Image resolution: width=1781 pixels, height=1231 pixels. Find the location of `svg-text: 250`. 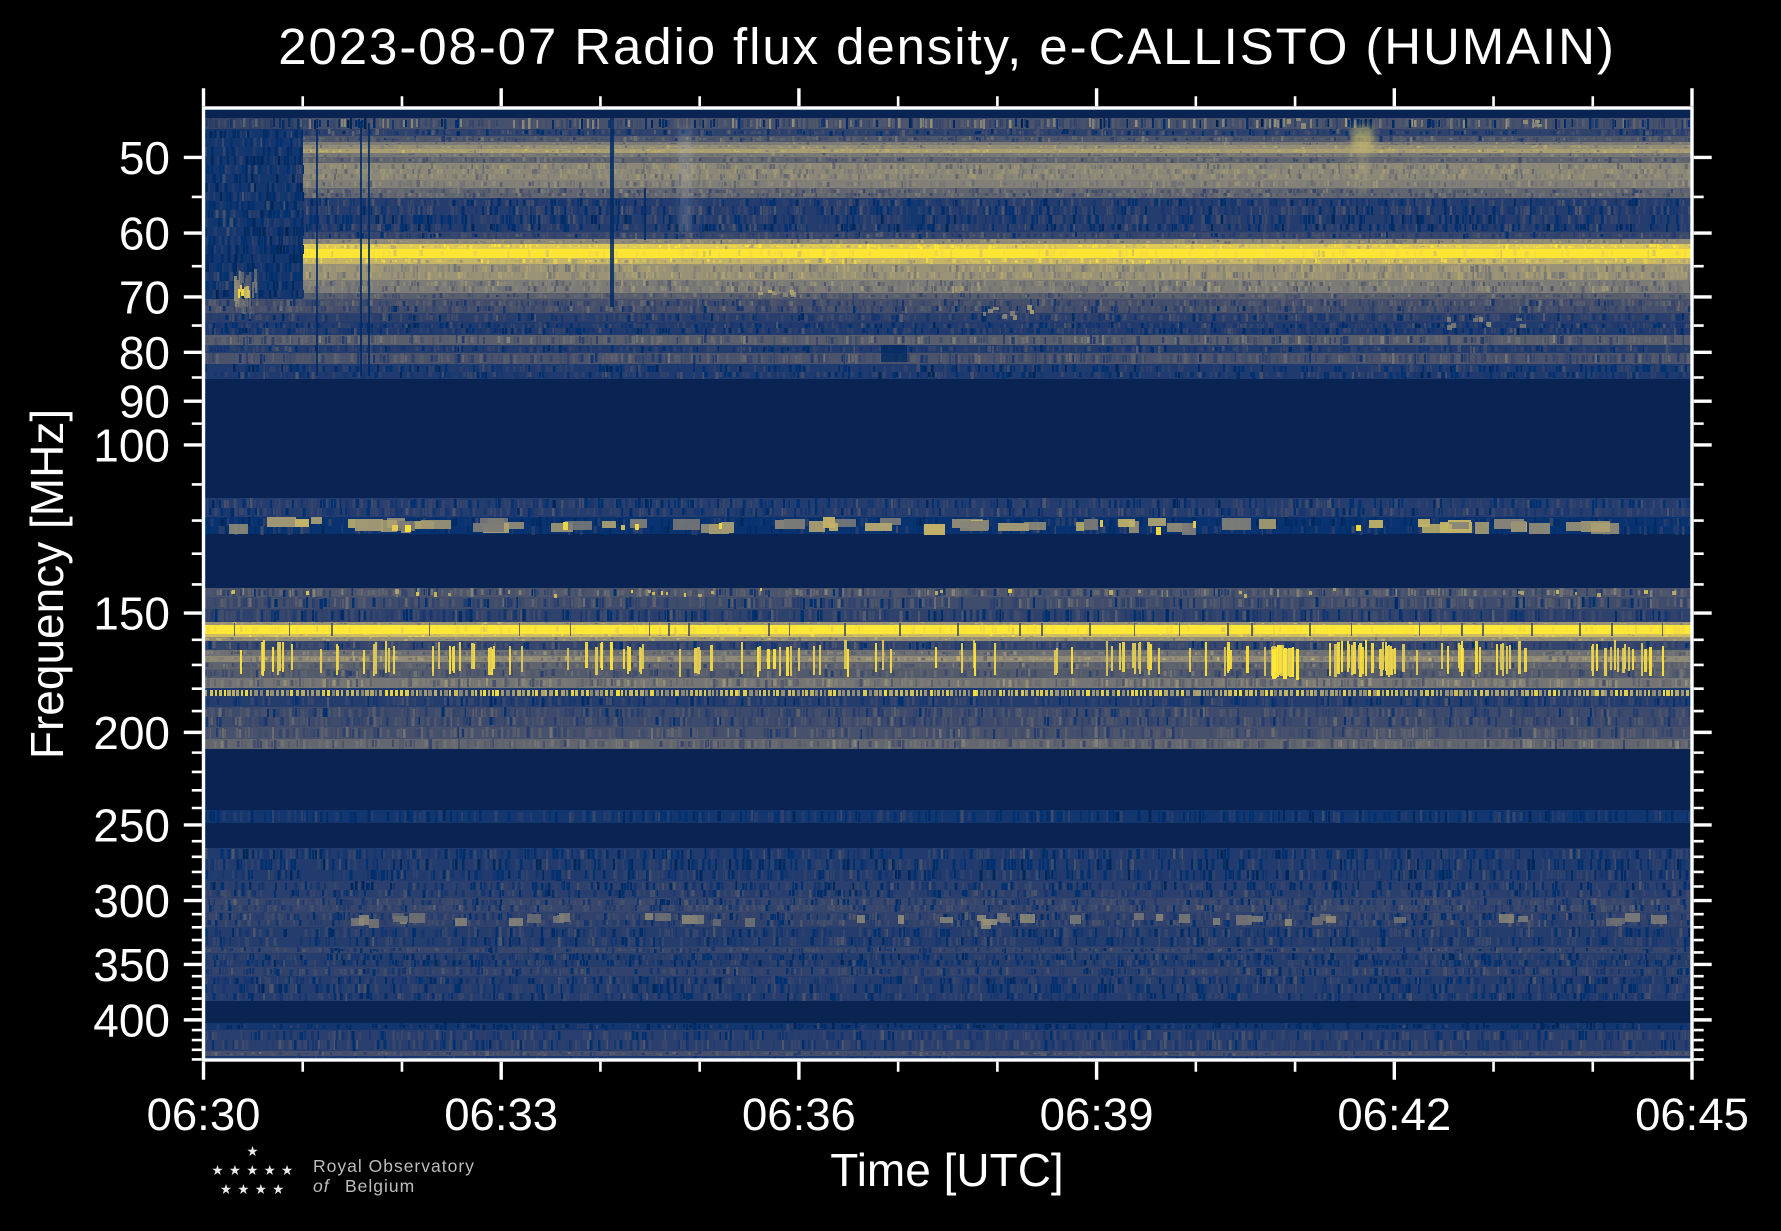

svg-text: 250 is located at coordinates (131, 825).